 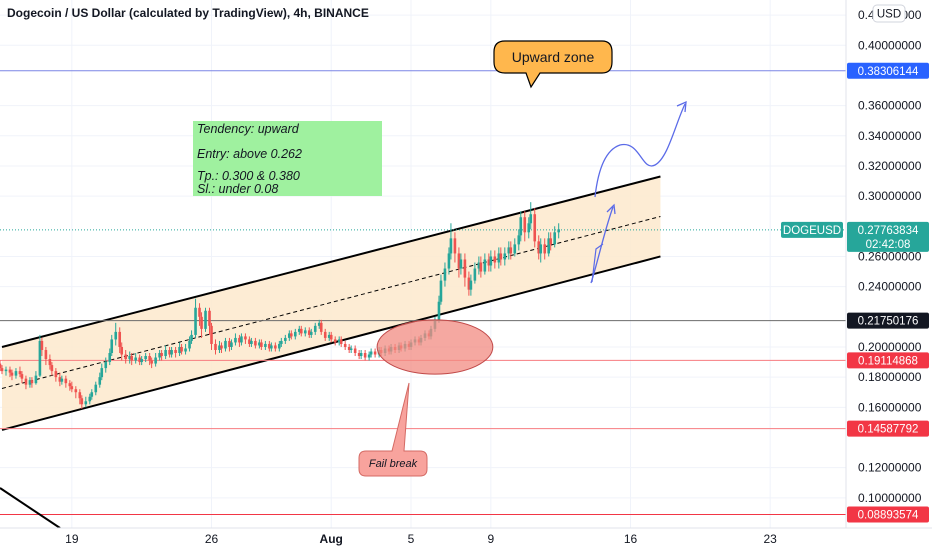 What do you see at coordinates (888, 70) in the screenshot?
I see `price-tag-bg` at bounding box center [888, 70].